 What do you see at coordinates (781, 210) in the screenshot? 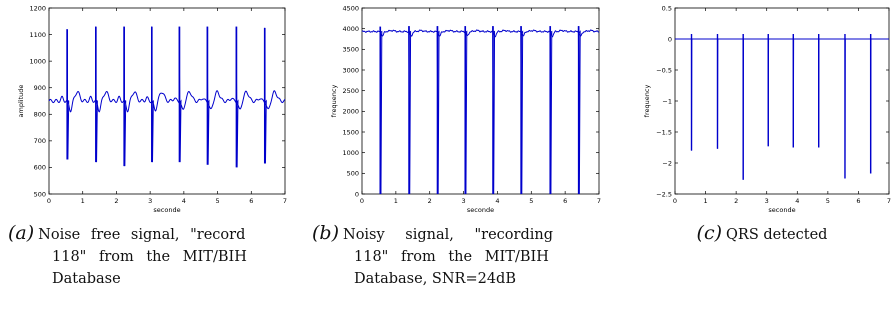
I see `panel-3-xlabel: seconde` at bounding box center [781, 210].